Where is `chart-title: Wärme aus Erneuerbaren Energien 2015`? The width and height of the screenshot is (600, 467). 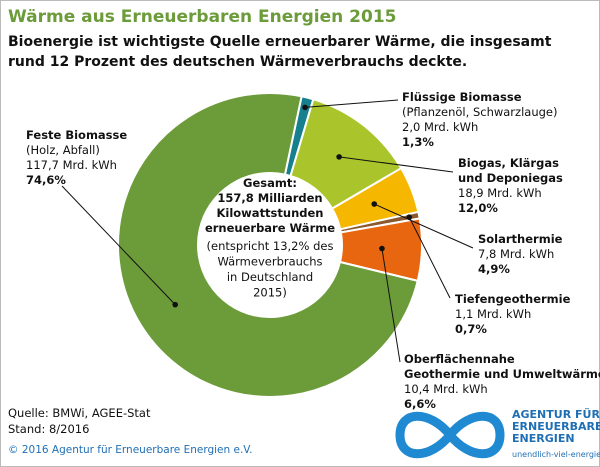
chart-title: Wärme aus Erneuerbaren Energien 2015 is located at coordinates (202, 17).